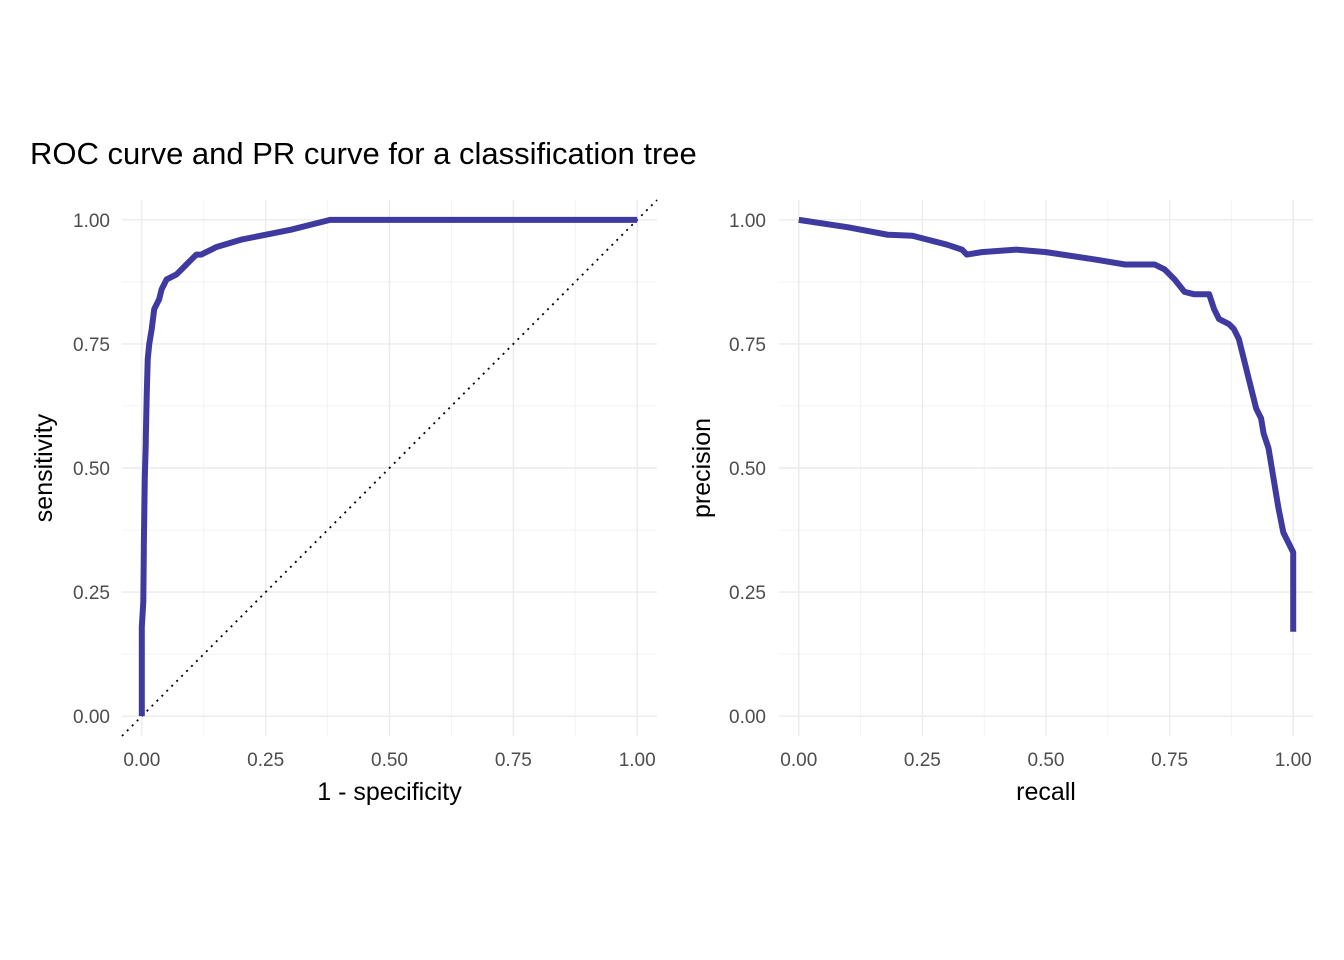  I want to click on roc-y-tick-label: 1.00, so click(91, 221).